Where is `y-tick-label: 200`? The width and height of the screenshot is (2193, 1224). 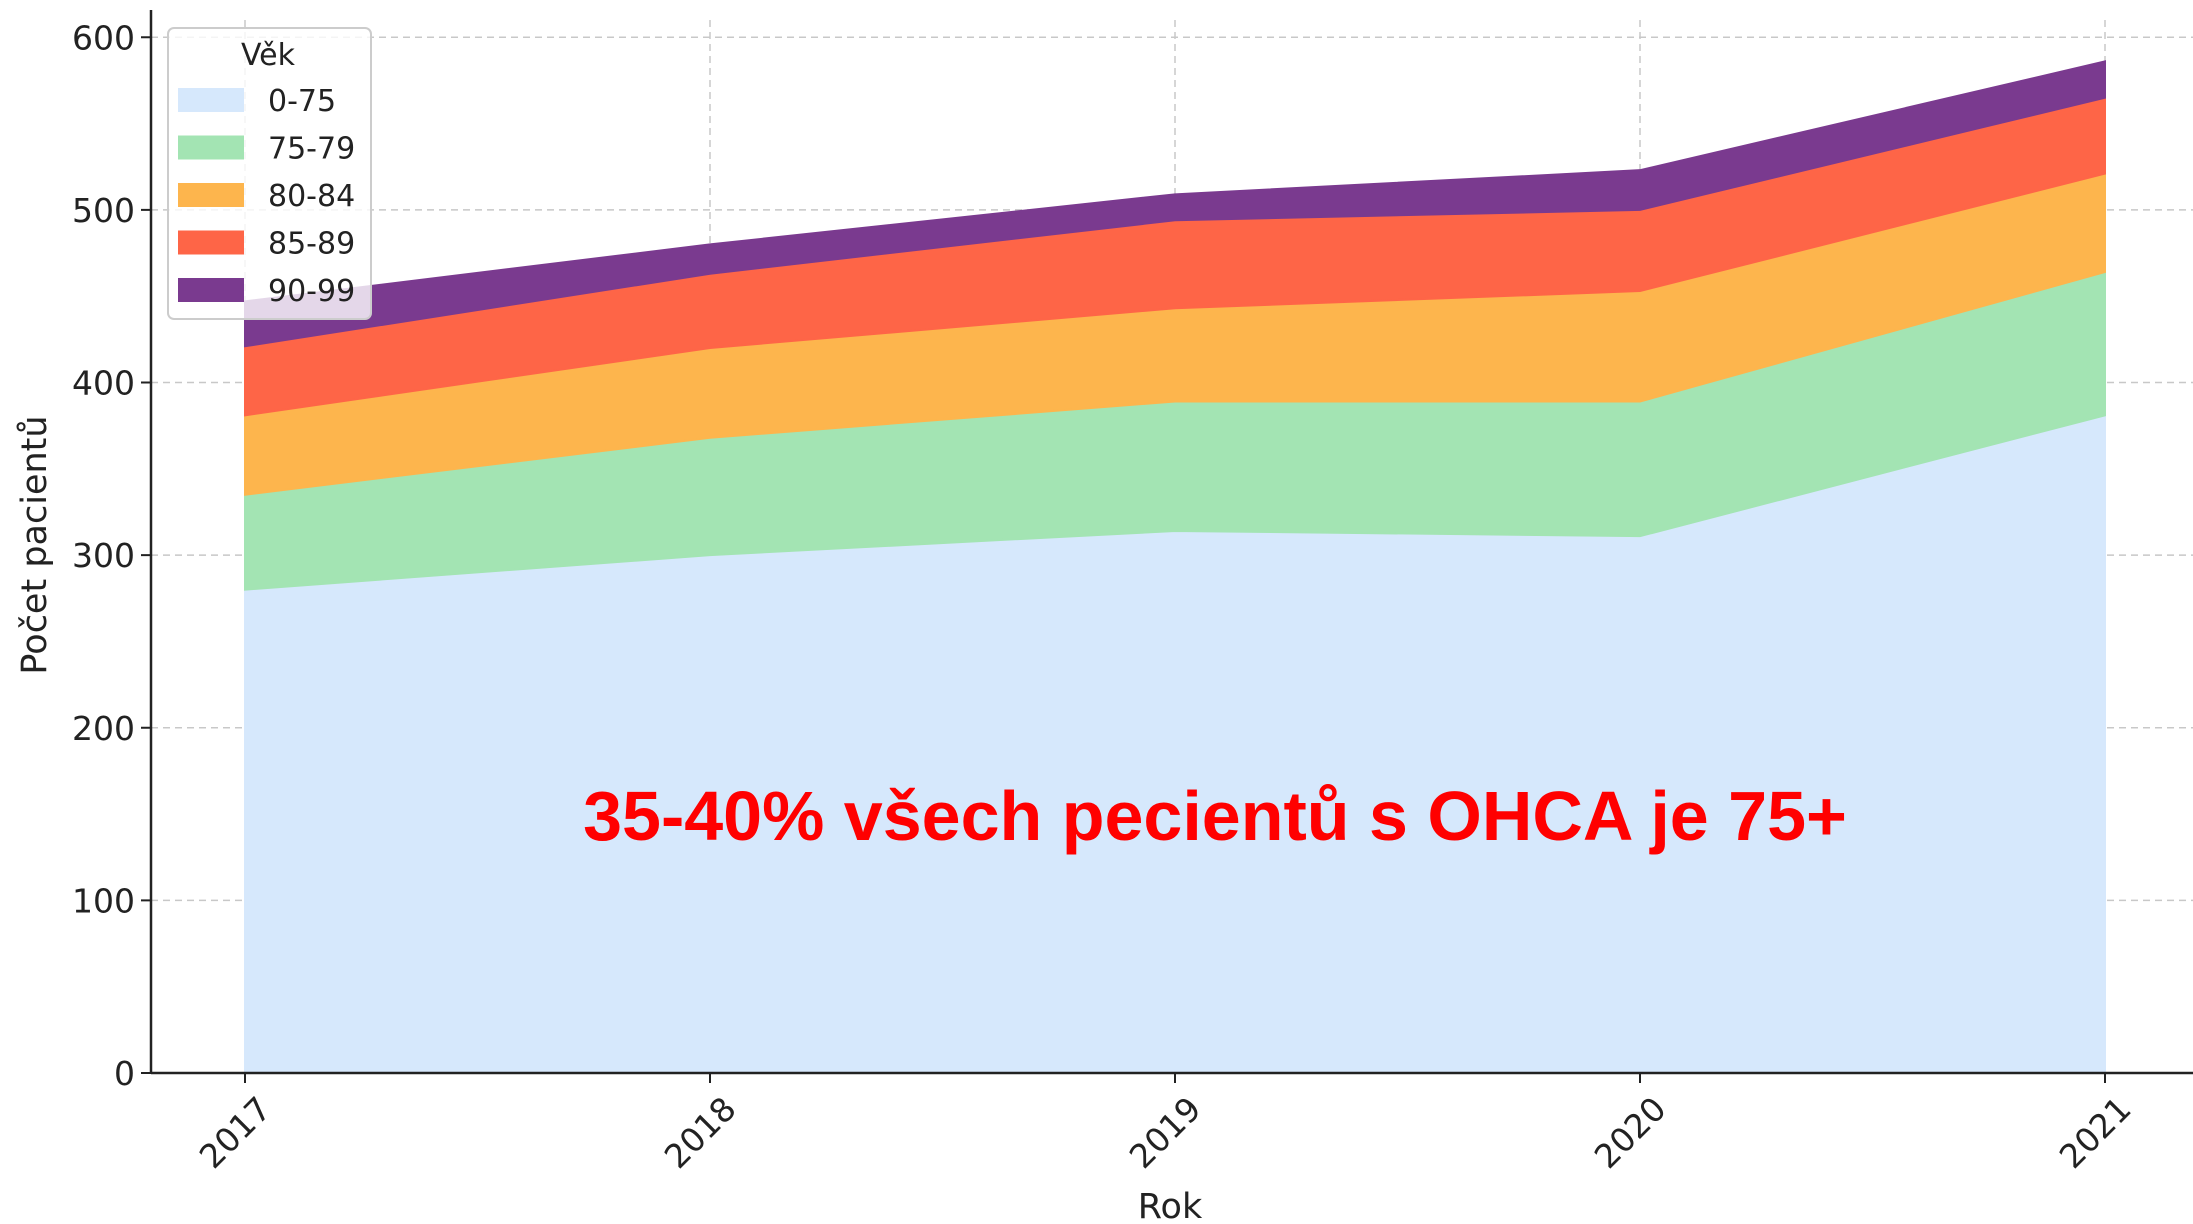 y-tick-label: 200 is located at coordinates (103, 728).